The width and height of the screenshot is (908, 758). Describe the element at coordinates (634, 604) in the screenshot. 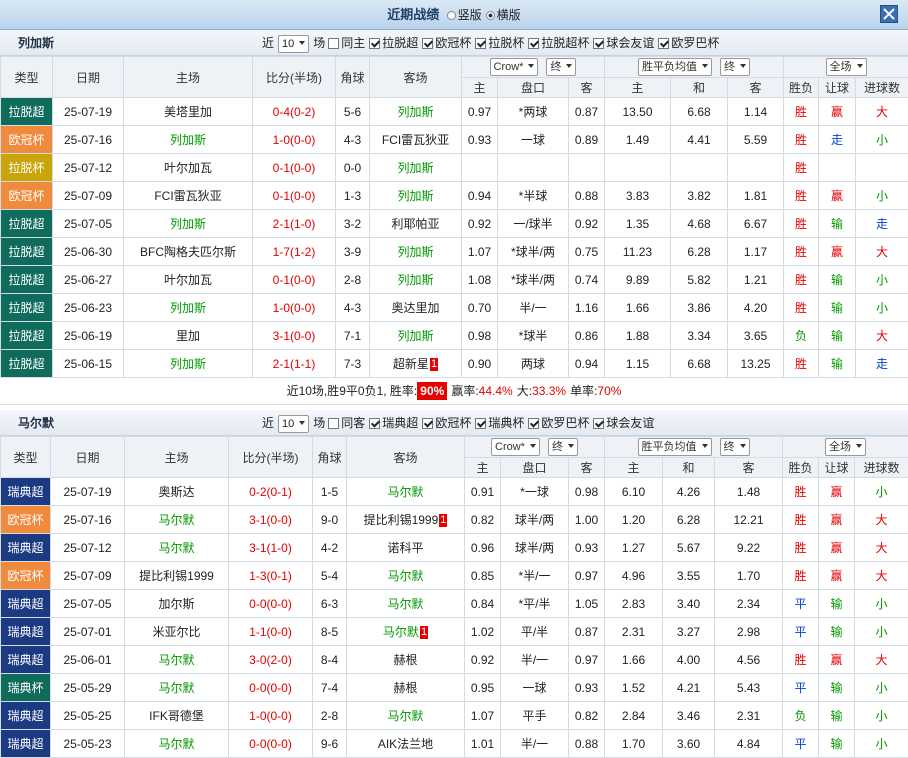

I see `cell: 2.83` at that location.